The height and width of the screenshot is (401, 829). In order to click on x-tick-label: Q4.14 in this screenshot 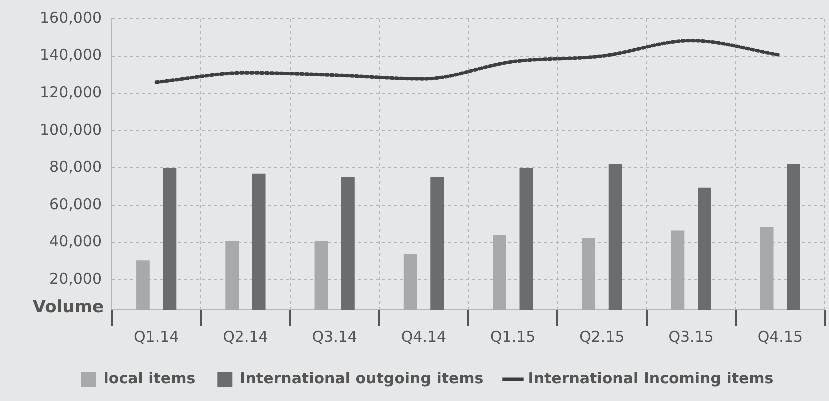, I will do `click(424, 337)`.